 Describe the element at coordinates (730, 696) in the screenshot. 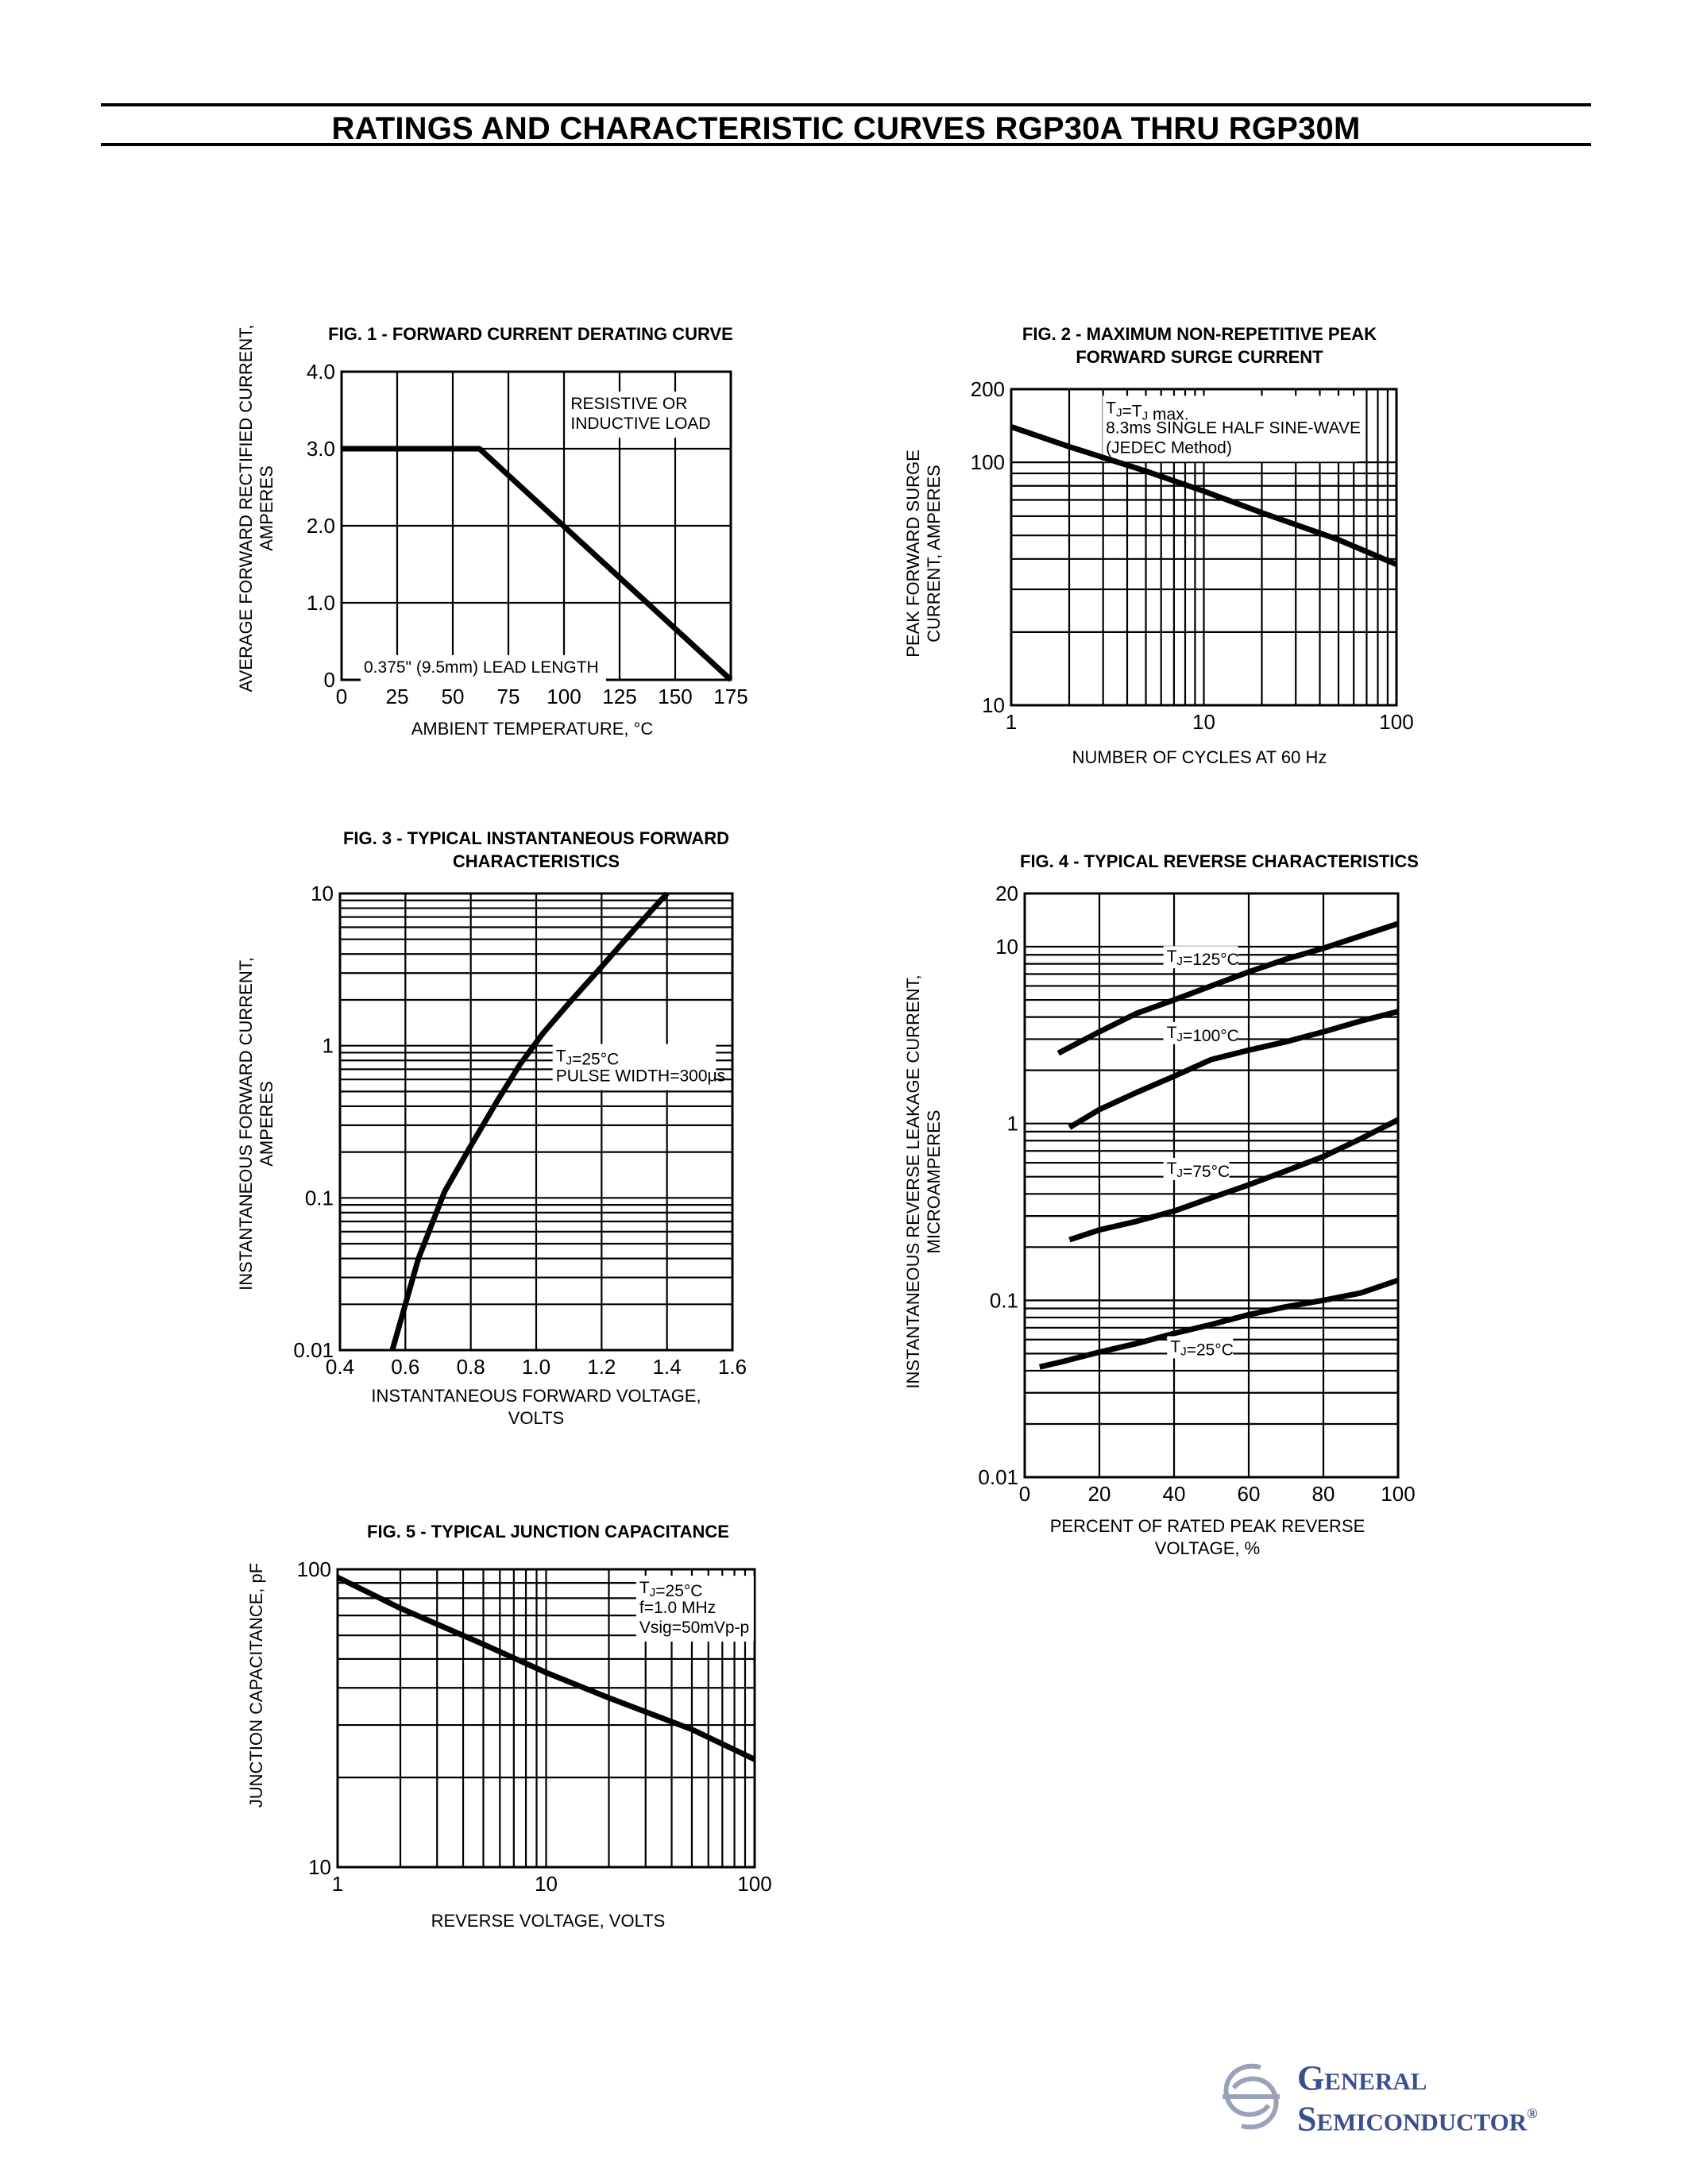

I see `fig1-xtick-label-7: 175` at that location.